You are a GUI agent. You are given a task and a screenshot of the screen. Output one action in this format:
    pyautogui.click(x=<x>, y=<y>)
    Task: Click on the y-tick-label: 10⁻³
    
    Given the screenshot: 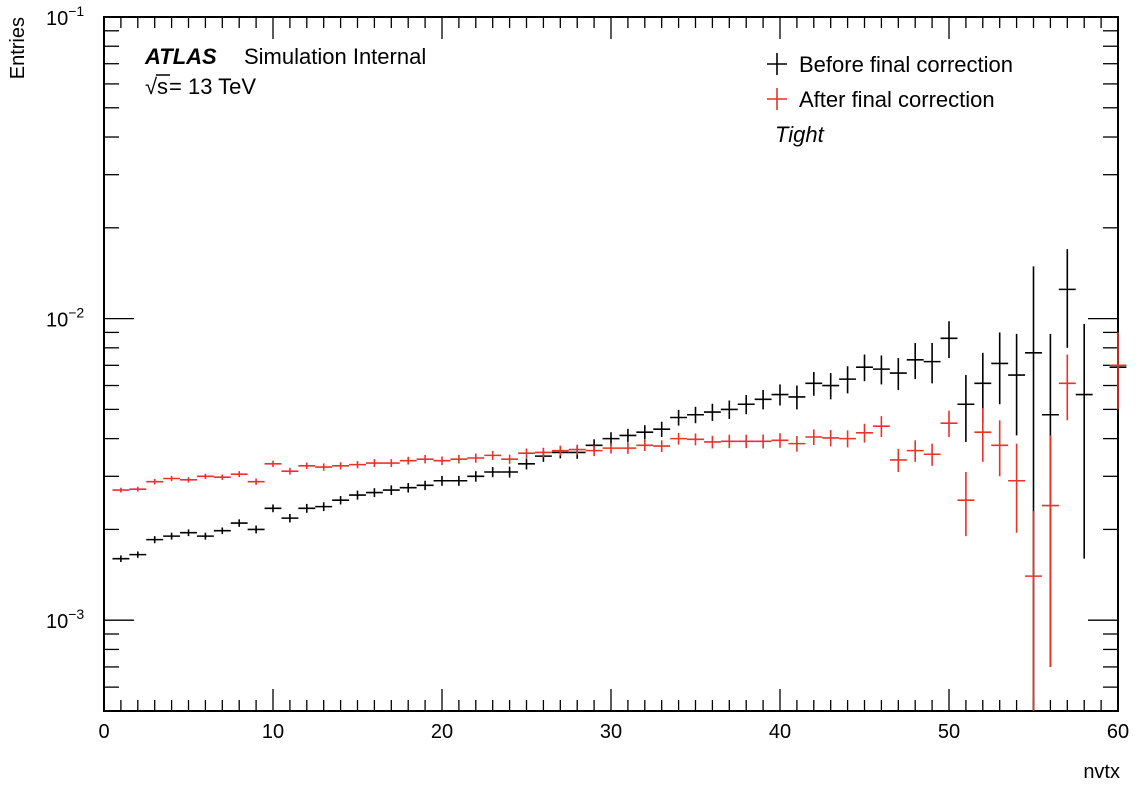 What is the action you would take?
    pyautogui.click(x=65, y=619)
    